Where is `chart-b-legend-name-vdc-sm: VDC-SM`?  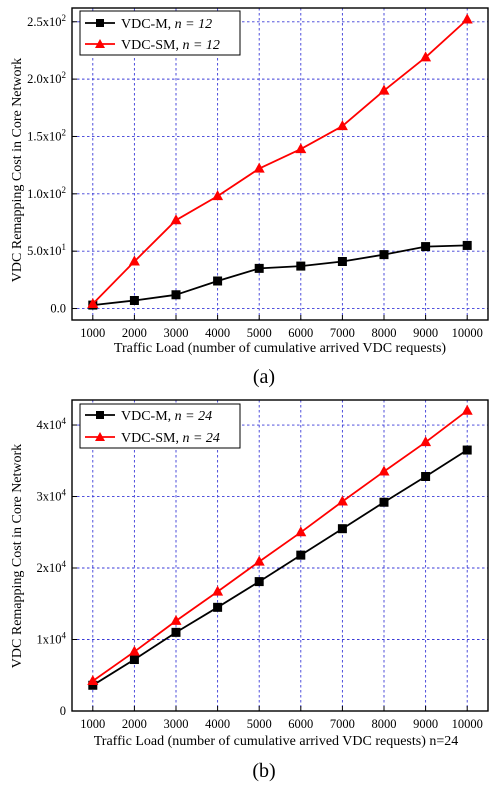 chart-b-legend-name-vdc-sm: VDC-SM is located at coordinates (148, 438).